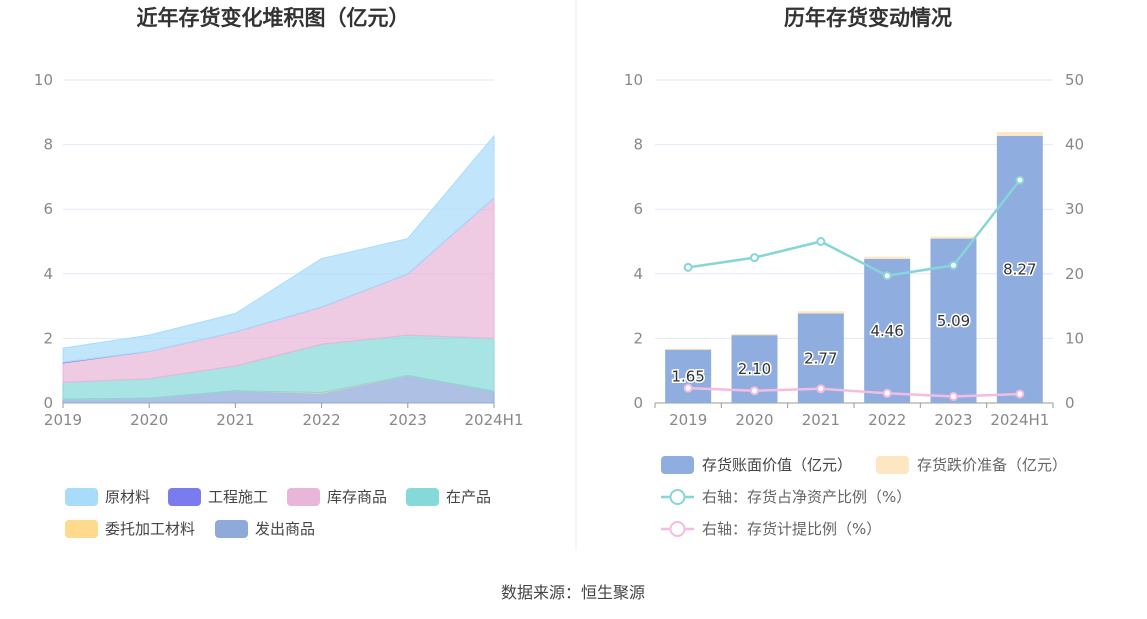  What do you see at coordinates (791, 529) in the screenshot?
I see `legend-label: 右轴：存货计提比例（%）` at bounding box center [791, 529].